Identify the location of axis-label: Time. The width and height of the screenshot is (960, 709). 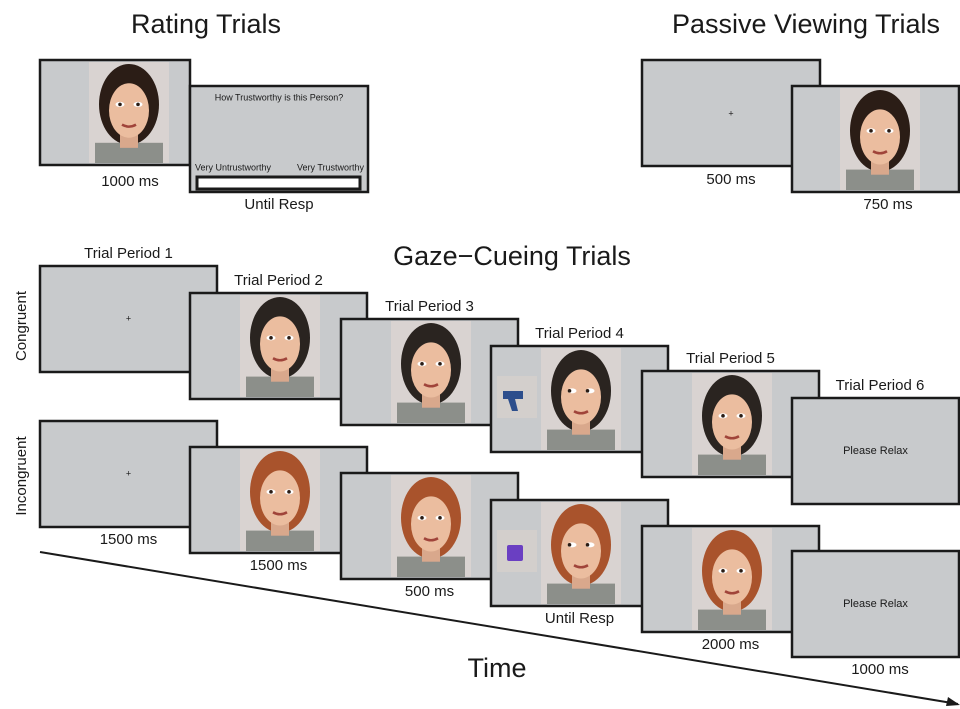
(497, 668).